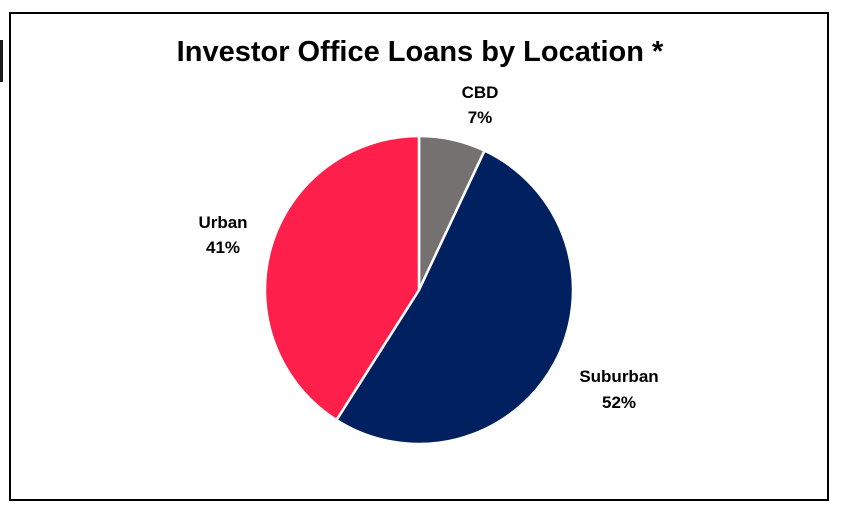 Image resolution: width=856 pixels, height=516 pixels. Describe the element at coordinates (222, 235) in the screenshot. I see `slice-label-urban: Urban 41%` at that location.